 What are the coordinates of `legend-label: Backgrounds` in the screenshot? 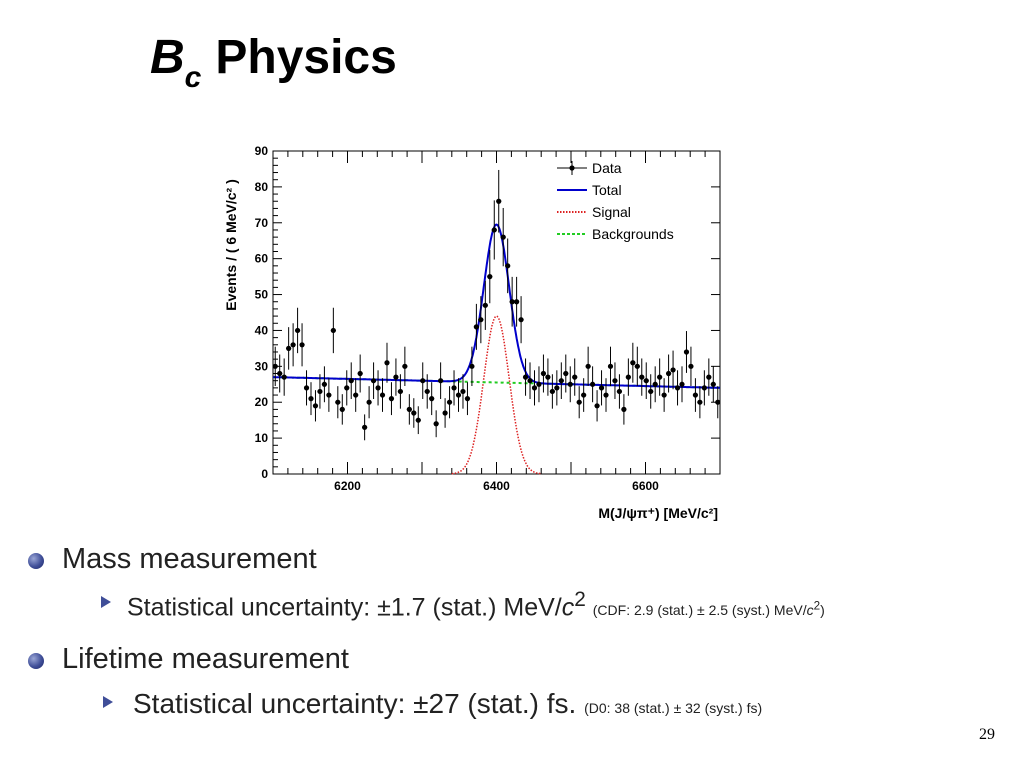 It's located at (633, 234).